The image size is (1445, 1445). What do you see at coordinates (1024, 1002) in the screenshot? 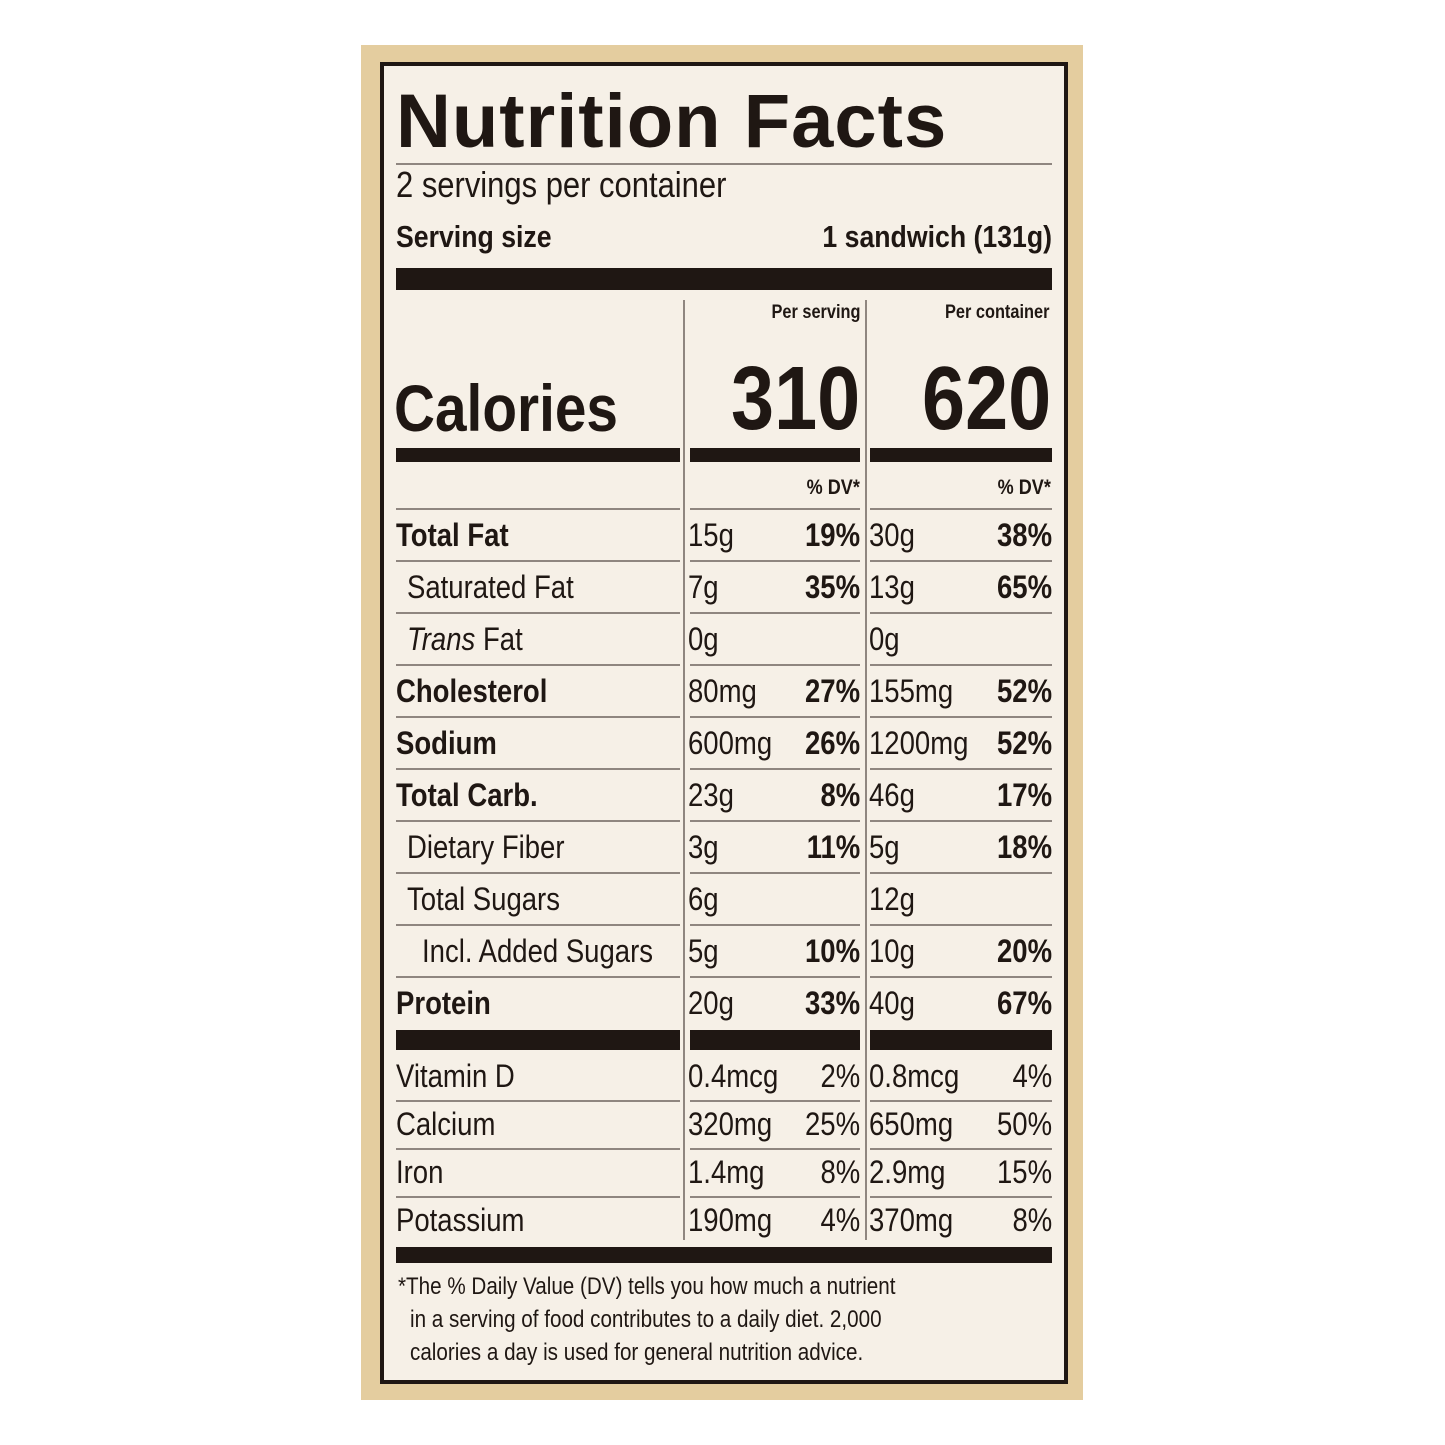
I see `per-container-dv: 67%` at bounding box center [1024, 1002].